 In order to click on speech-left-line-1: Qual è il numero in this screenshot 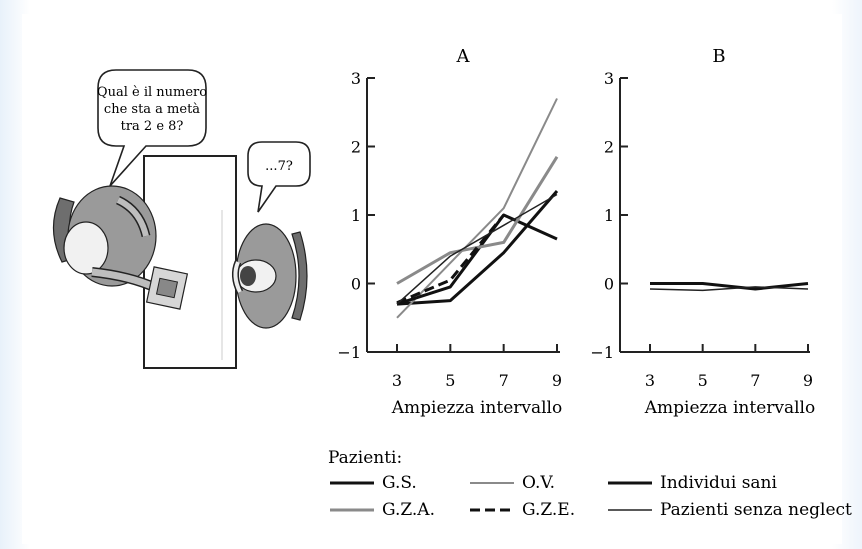, I will do `click(152, 92)`.